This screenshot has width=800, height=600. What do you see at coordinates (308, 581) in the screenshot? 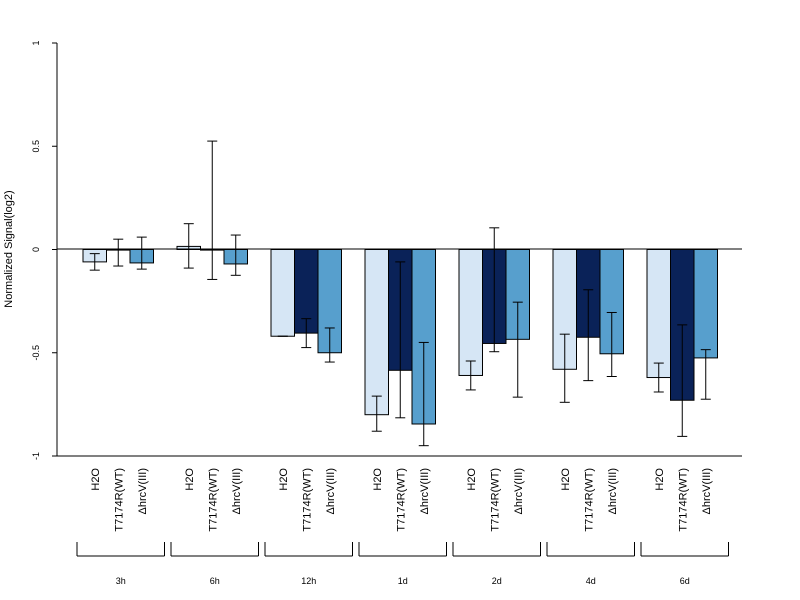
I see `group-label: 12h` at bounding box center [308, 581].